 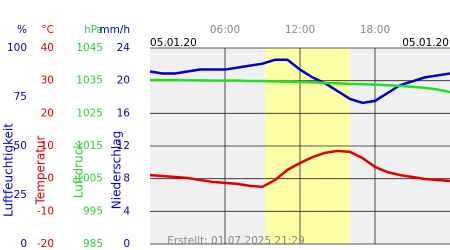 What do you see at coordinates (117, 170) in the screenshot?
I see `axis-title: Niederschlag` at bounding box center [117, 170].